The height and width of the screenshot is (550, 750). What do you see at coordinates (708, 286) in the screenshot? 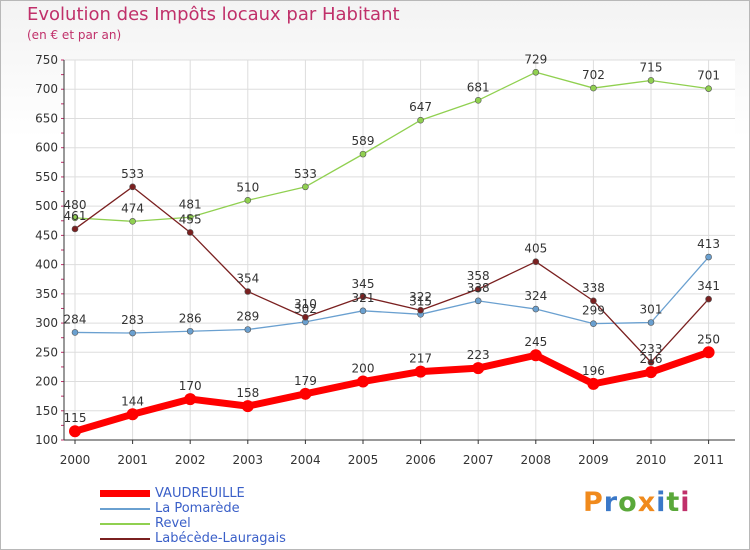
I see `data-label: 341` at bounding box center [708, 286].